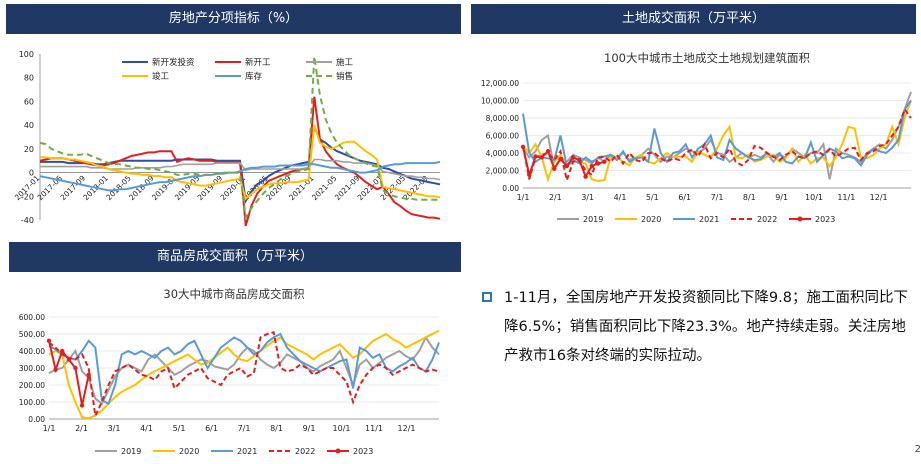 This screenshot has height=464, width=921. What do you see at coordinates (26, 54) in the screenshot?
I see `y-tick-label-100: 100` at bounding box center [26, 54].